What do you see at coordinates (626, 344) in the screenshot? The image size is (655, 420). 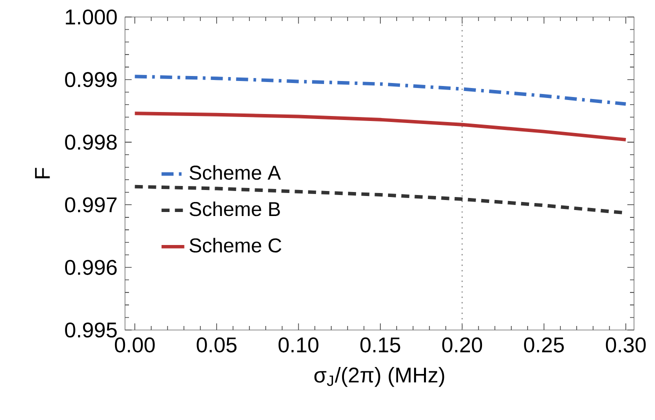 I see `x-tick-label: 0.30` at bounding box center [626, 344].